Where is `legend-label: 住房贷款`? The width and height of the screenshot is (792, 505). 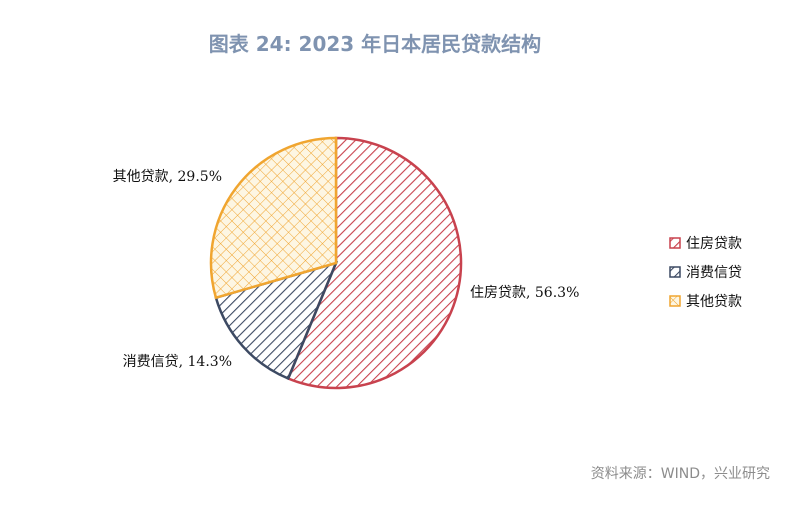
legend-label: 住房贷款 is located at coordinates (714, 244).